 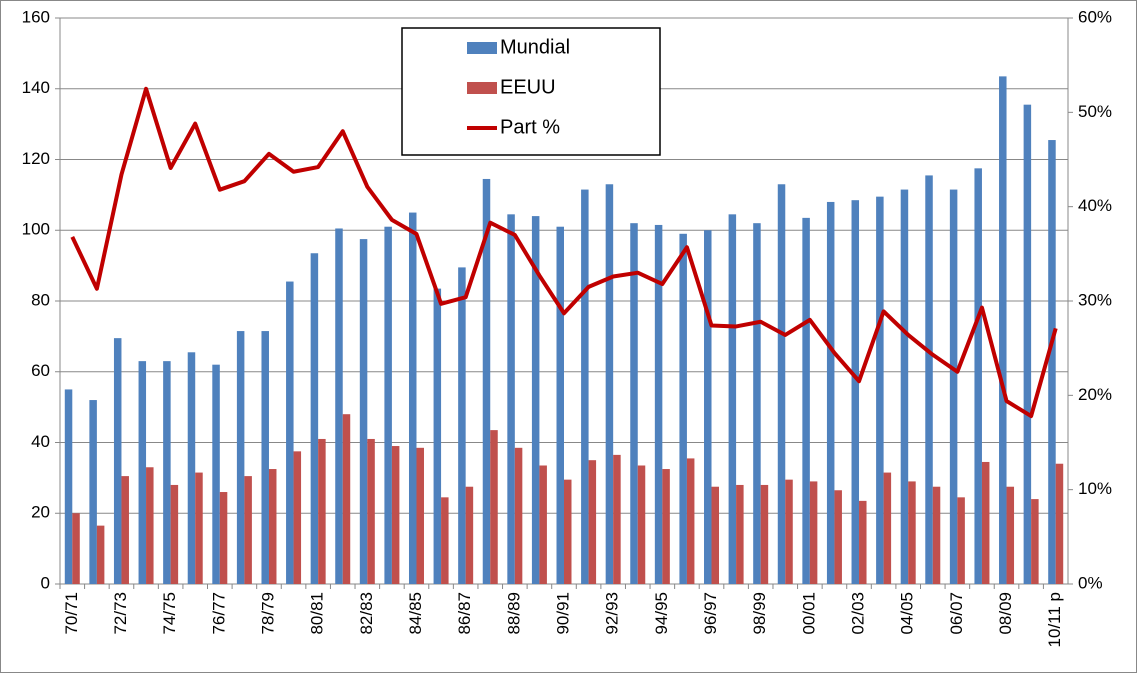 What do you see at coordinates (464, 613) in the screenshot?
I see `x-tick-label: 86/87` at bounding box center [464, 613].